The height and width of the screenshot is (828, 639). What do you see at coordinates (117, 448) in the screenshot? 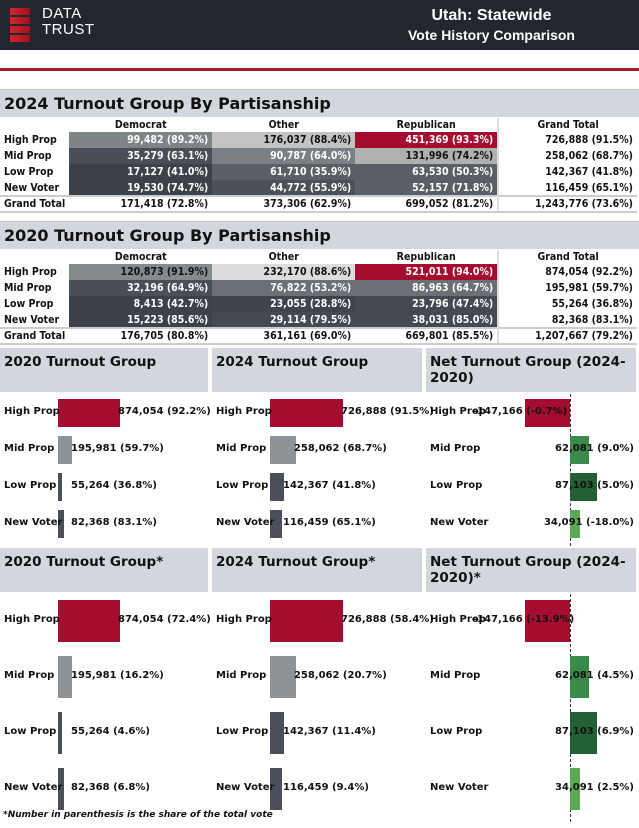
I see `data-label: 195,981 (59.7%)` at bounding box center [117, 448].